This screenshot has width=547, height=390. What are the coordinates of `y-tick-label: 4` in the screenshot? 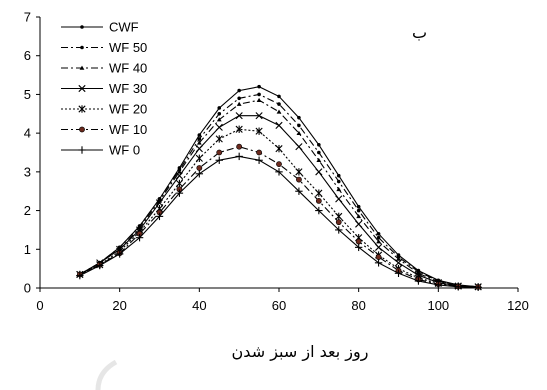 It's located at (27, 133).